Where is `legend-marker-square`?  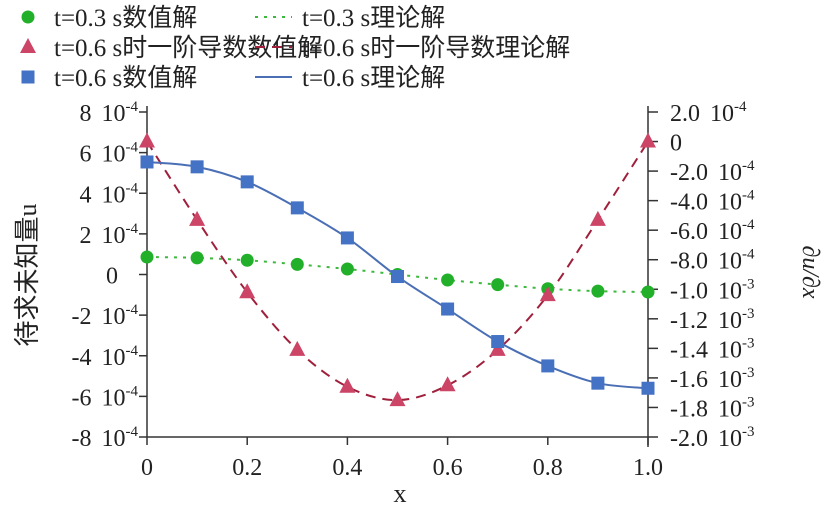
legend-marker-square is located at coordinates (28, 77).